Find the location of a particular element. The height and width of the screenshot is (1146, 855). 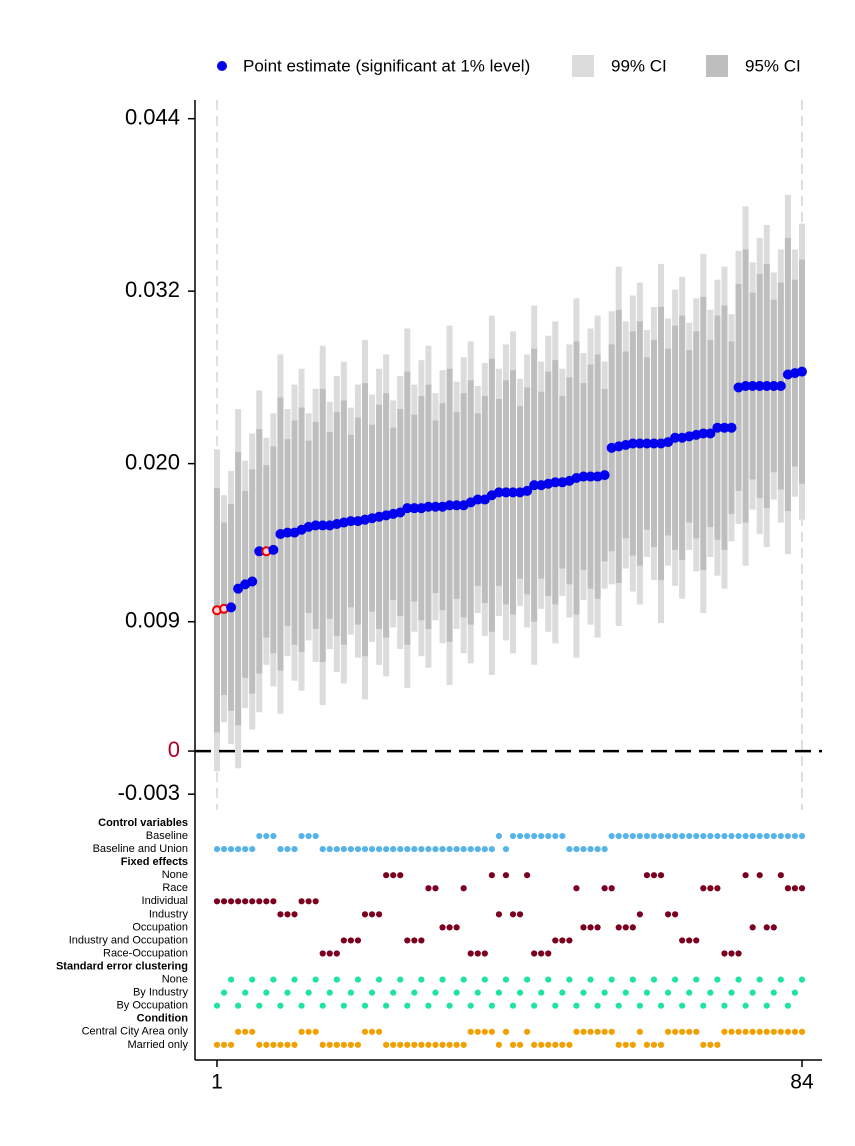

indicator-label: Central City Area only is located at coordinates (135, 1032).